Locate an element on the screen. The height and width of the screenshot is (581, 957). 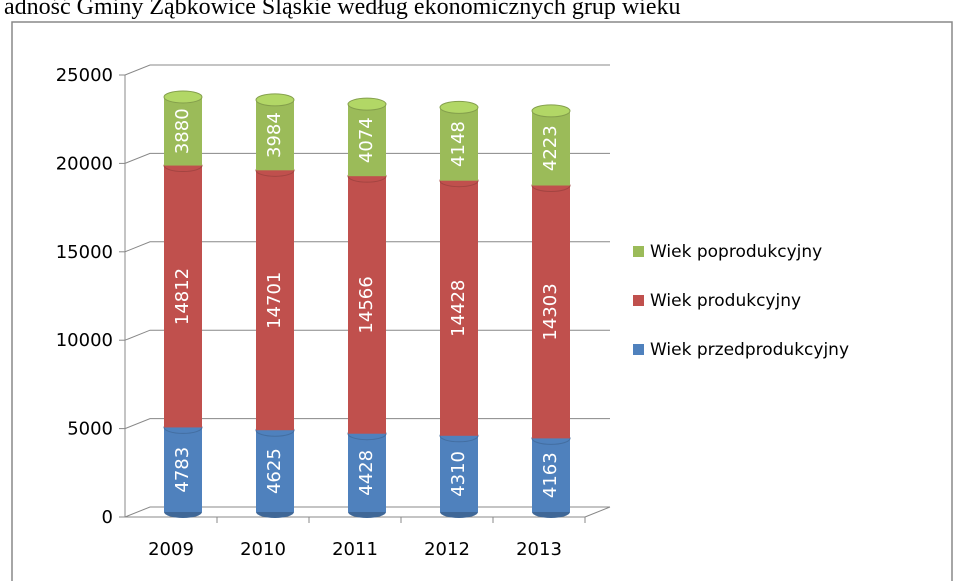
grid-line is located at coordinates (367, 70).